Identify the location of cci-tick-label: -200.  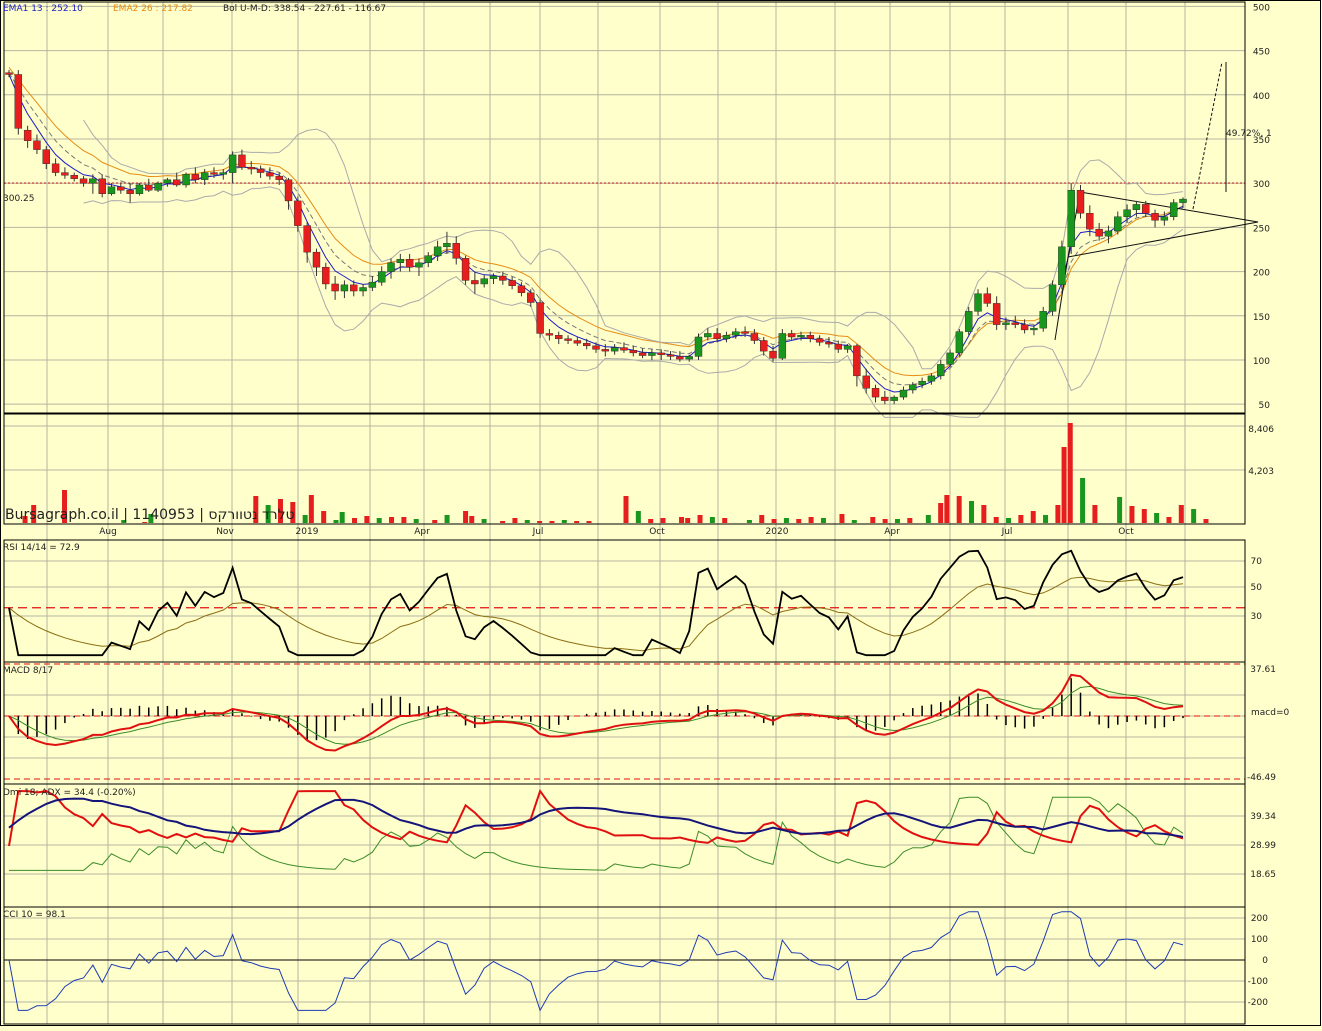
(1258, 1003).